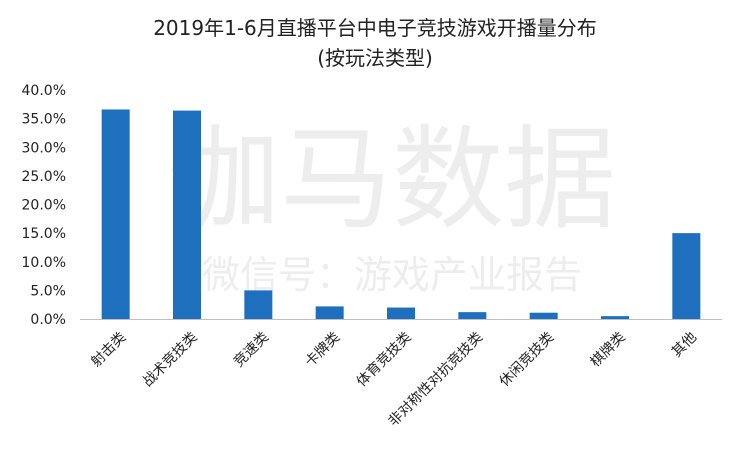 Image resolution: width=750 pixels, height=450 pixels. What do you see at coordinates (384, 360) in the screenshot?
I see `x-tick-label: 体育竞技类` at bounding box center [384, 360].